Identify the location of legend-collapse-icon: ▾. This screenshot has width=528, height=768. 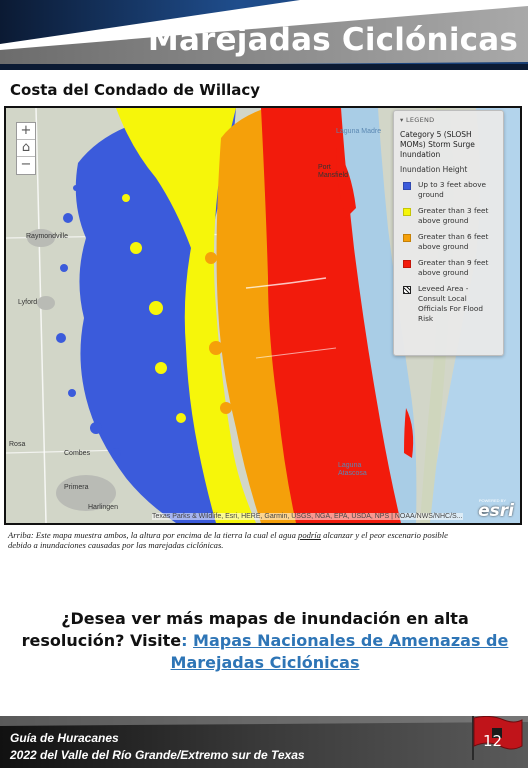
(403, 120).